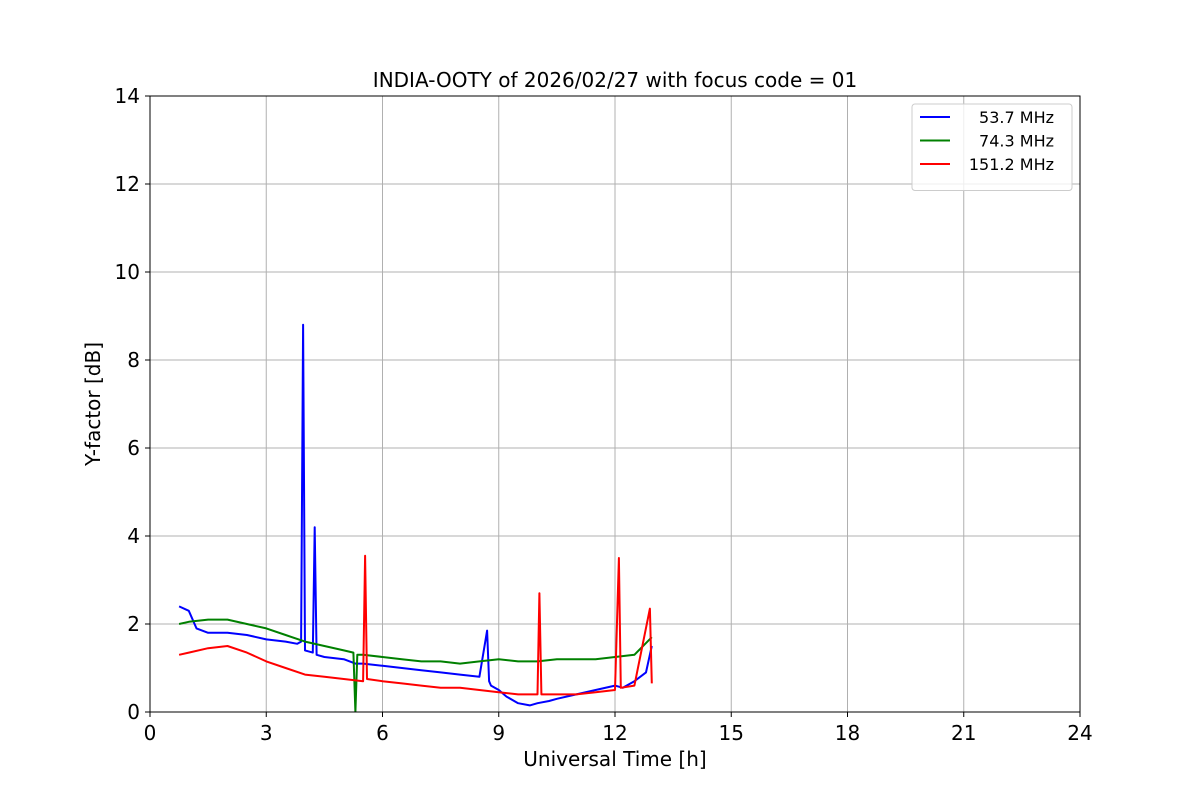 The width and height of the screenshot is (1200, 800). Describe the element at coordinates (963, 733) in the screenshot. I see `x-tick-label: 21` at that location.